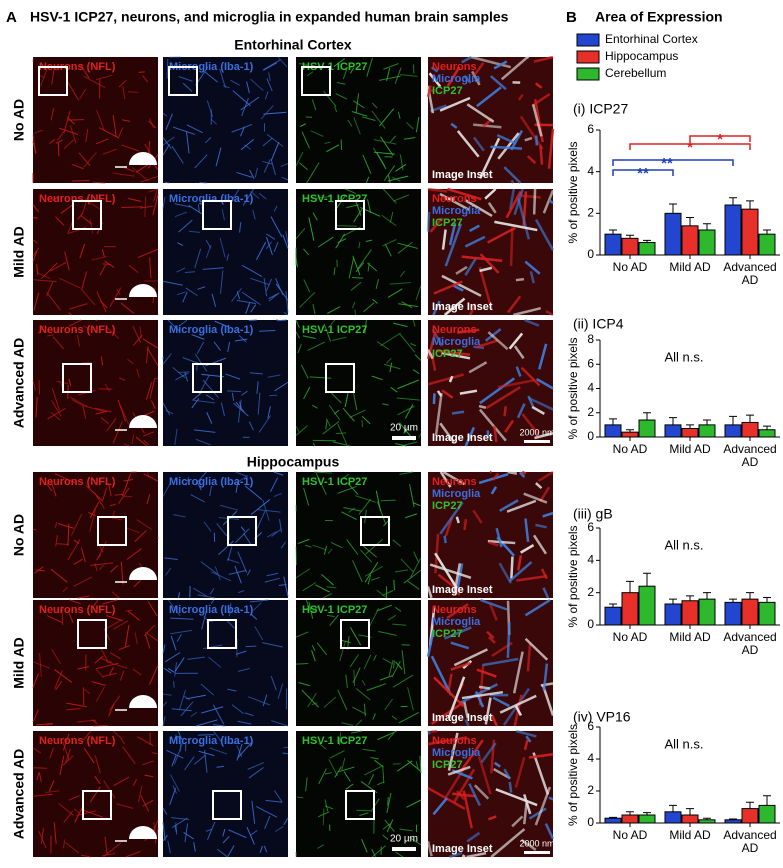  Describe the element at coordinates (456, 211) in the screenshot. I see `inset-channel-label: Microglia` at that location.